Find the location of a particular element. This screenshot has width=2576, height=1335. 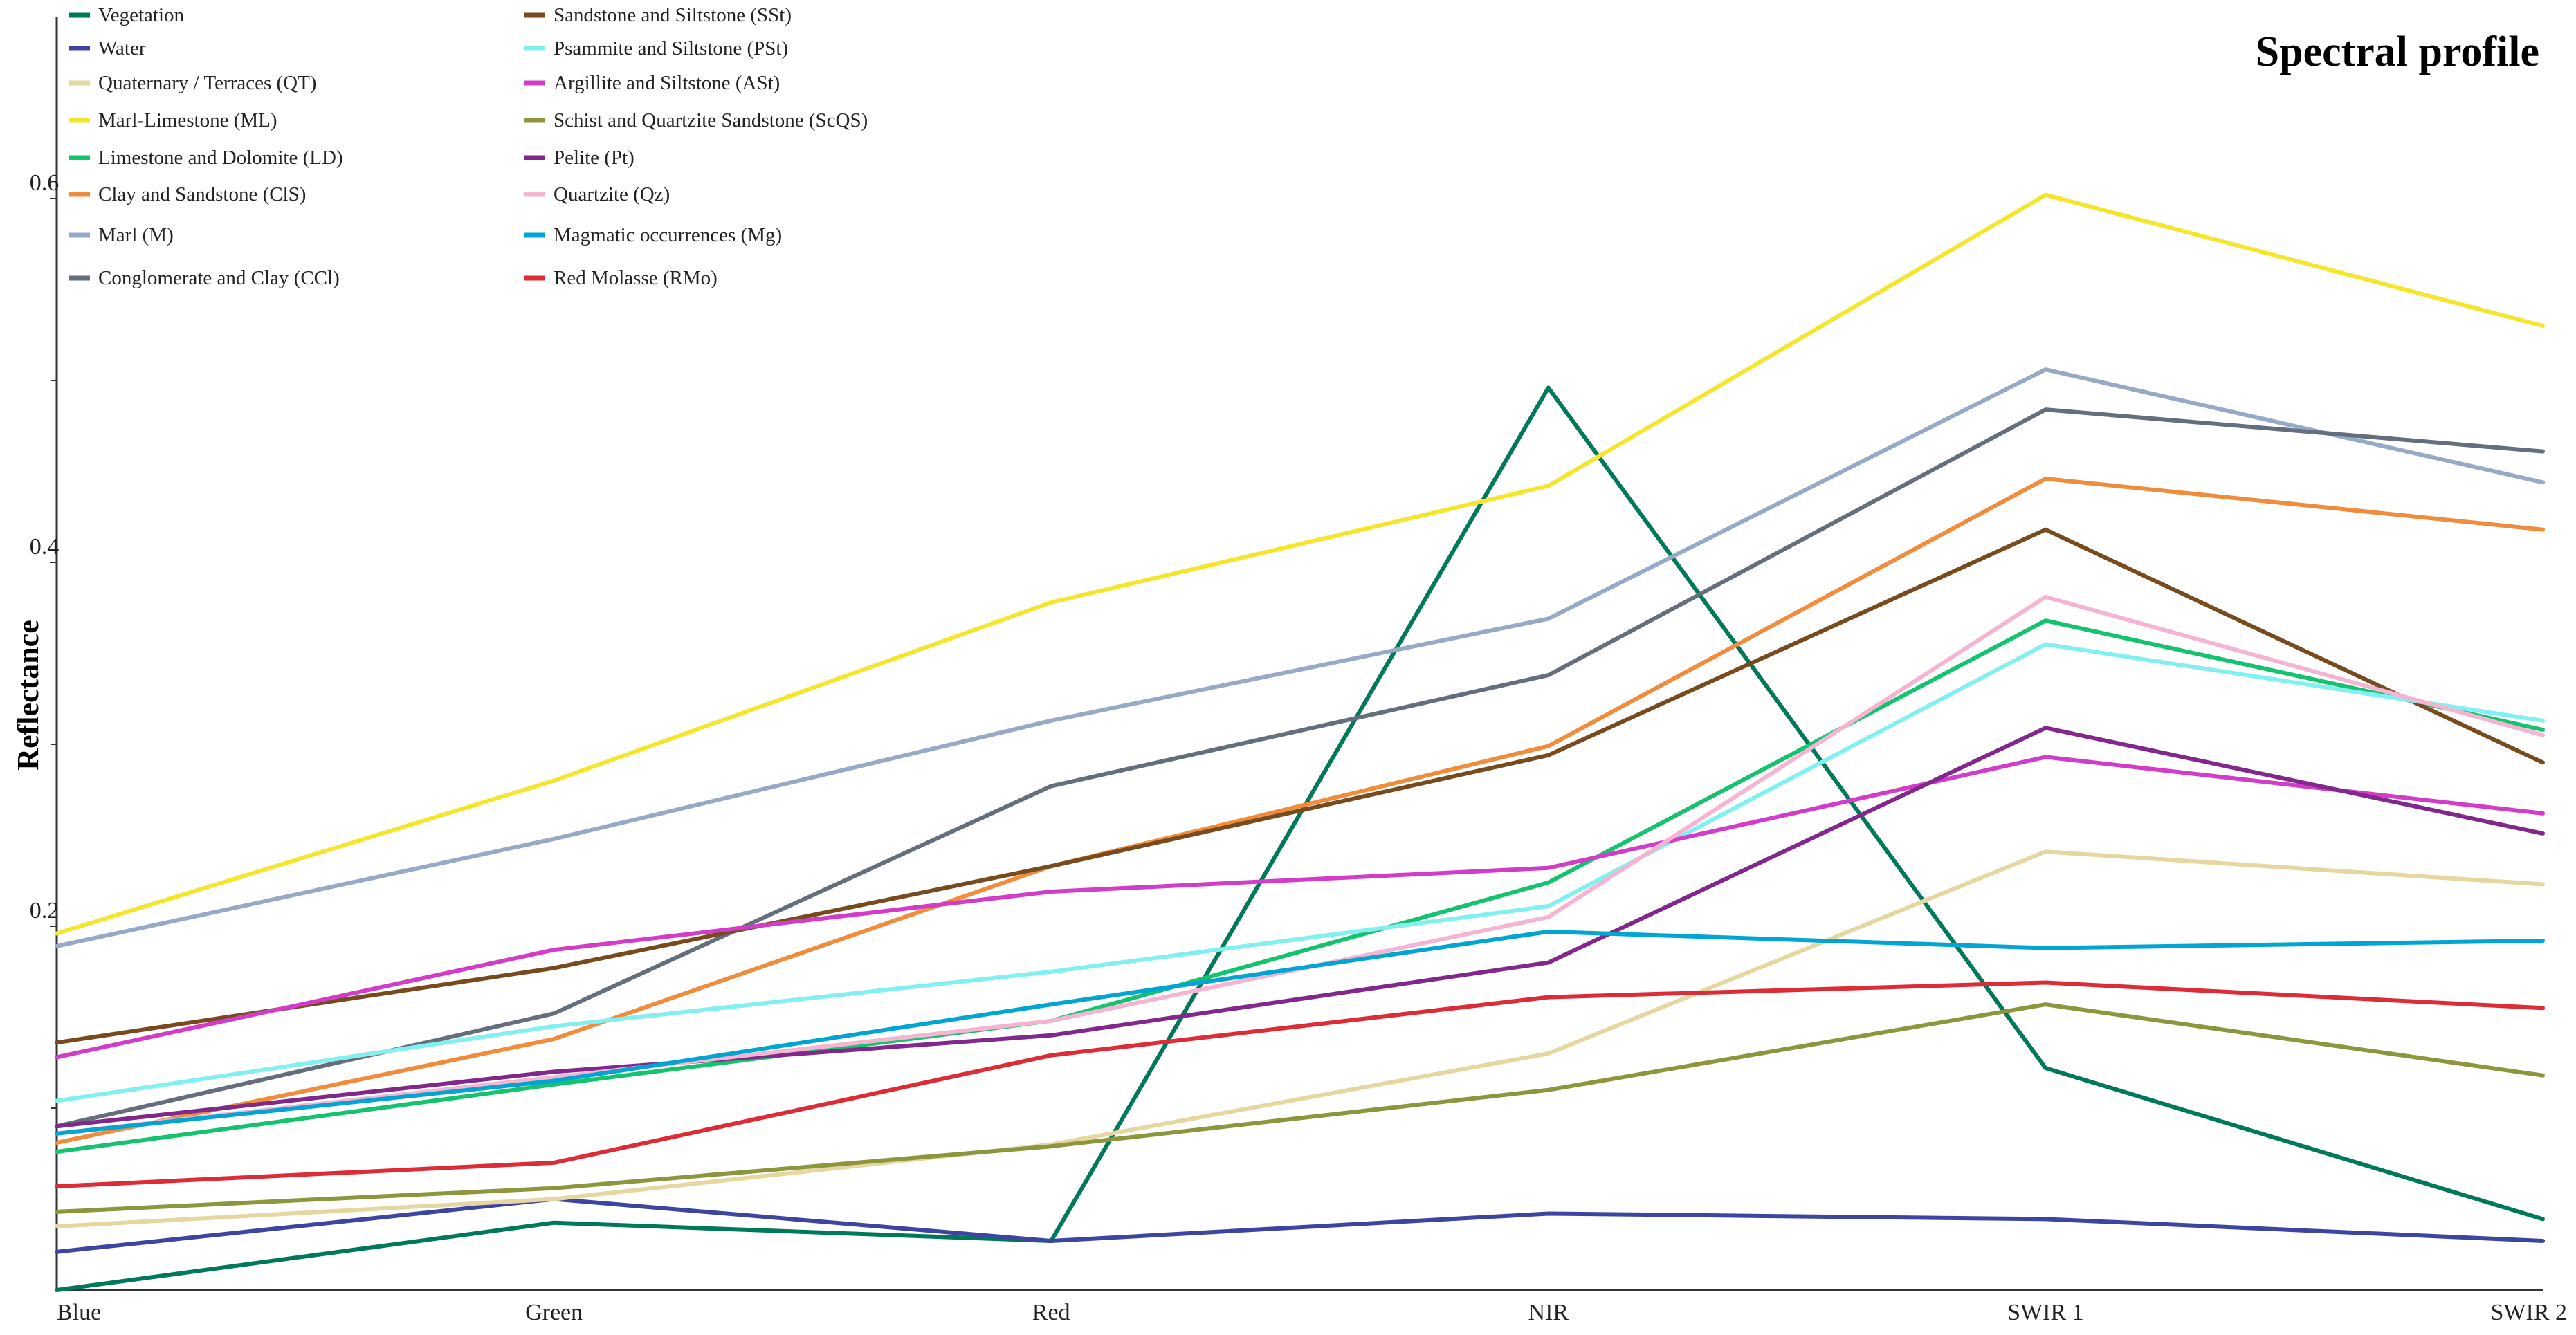

x-tick-label: Blue is located at coordinates (79, 1312).